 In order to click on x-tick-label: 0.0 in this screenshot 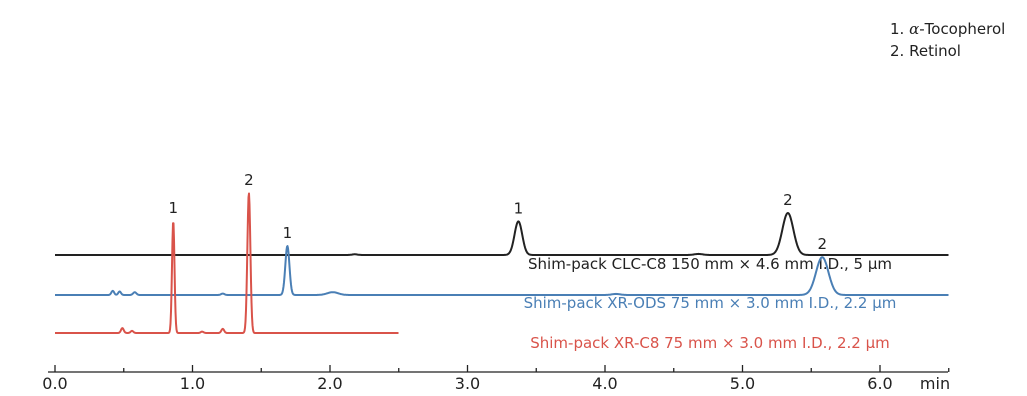, I will do `click(54, 383)`.